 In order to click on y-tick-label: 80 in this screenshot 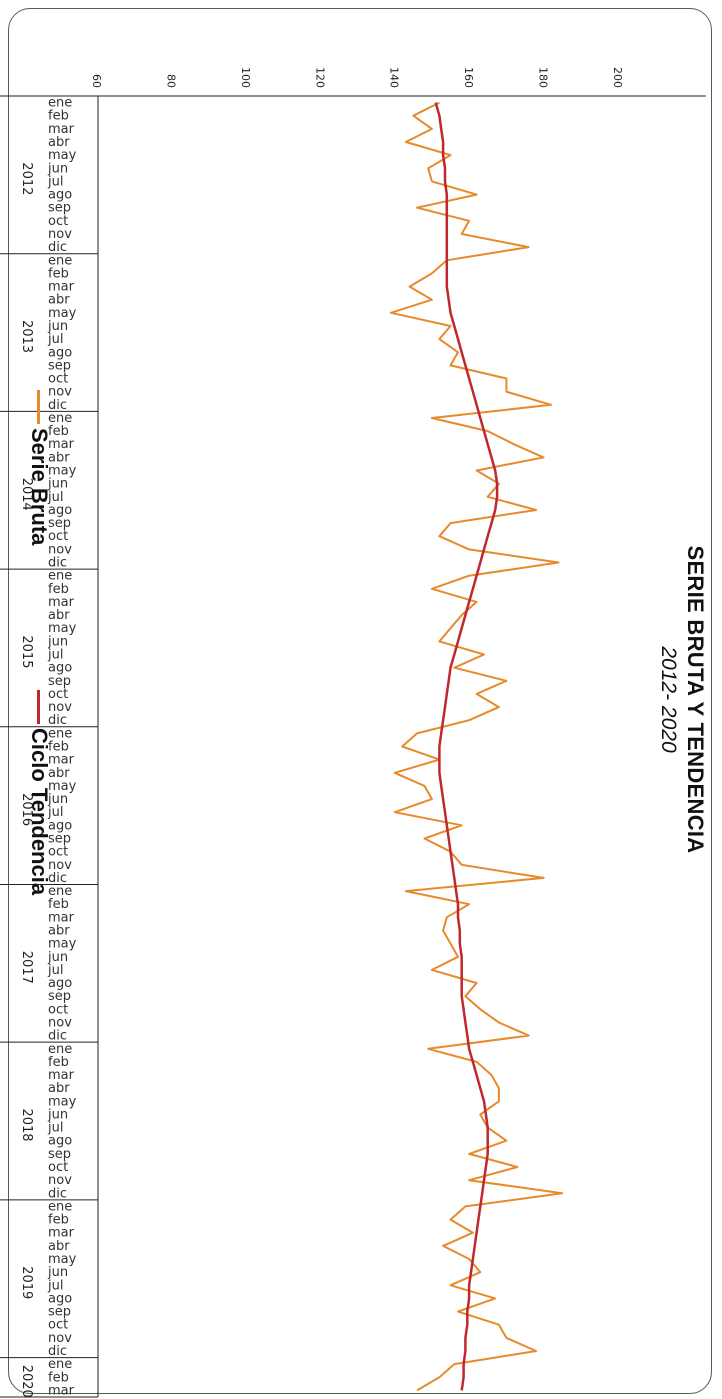, I will do `click(170, 81)`.